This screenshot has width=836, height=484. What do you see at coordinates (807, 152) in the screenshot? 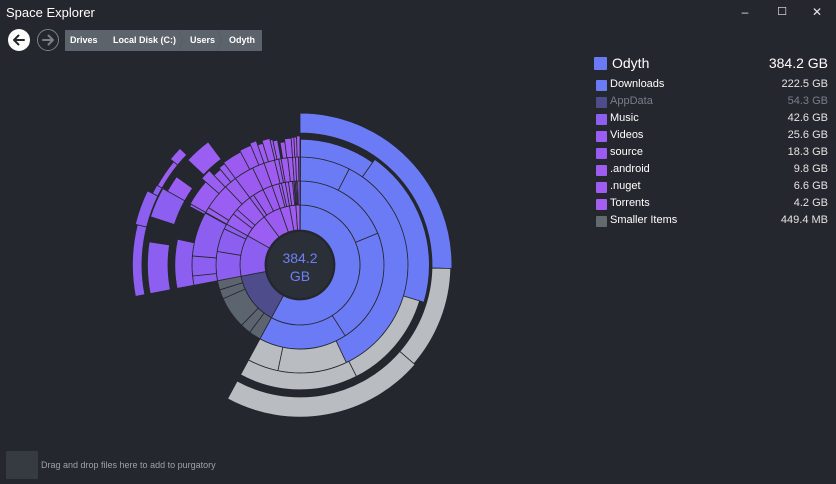
I see `legend-item-size: 18.3 GB` at bounding box center [807, 152].